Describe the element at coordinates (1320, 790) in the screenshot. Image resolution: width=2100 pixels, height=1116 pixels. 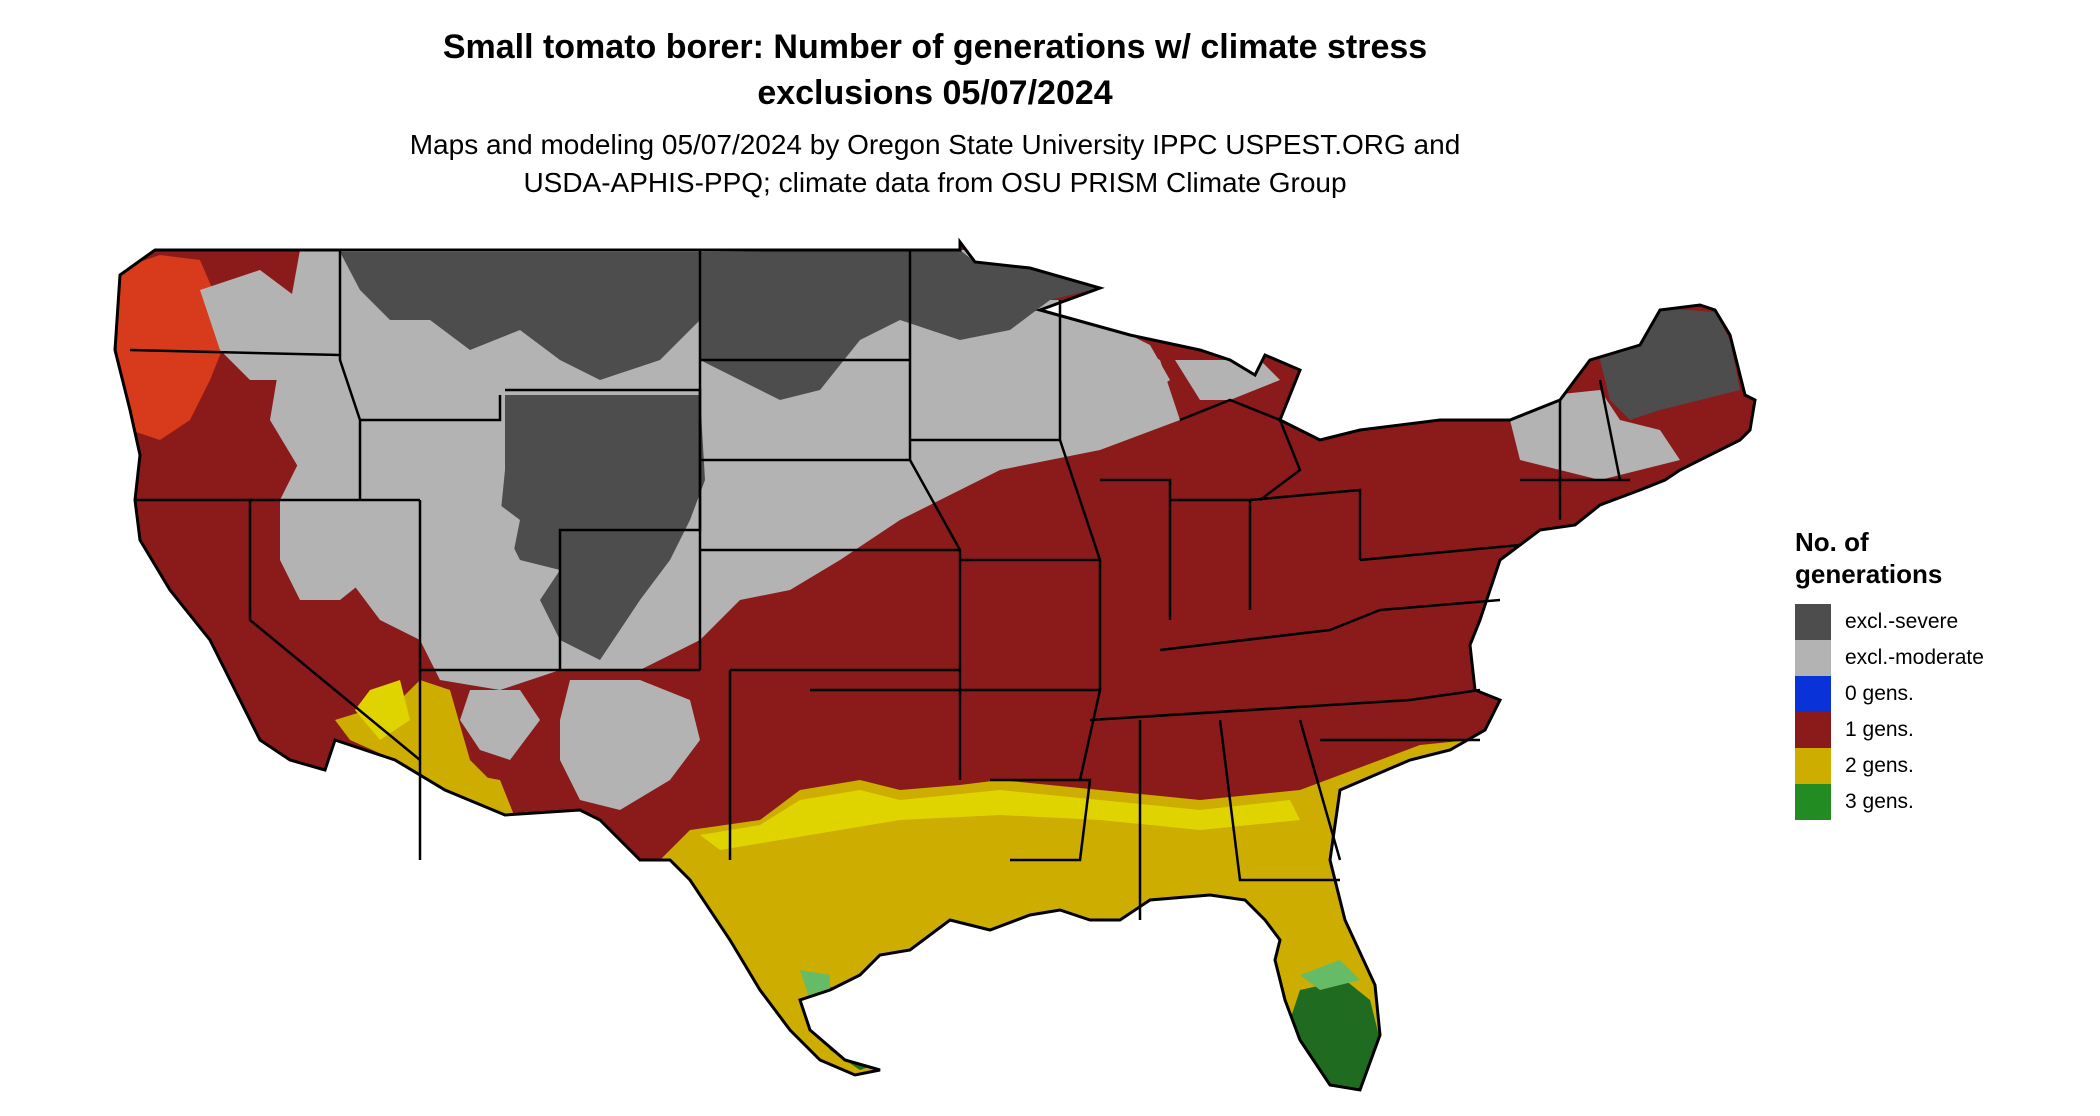
I see `border-ga-sc` at that location.